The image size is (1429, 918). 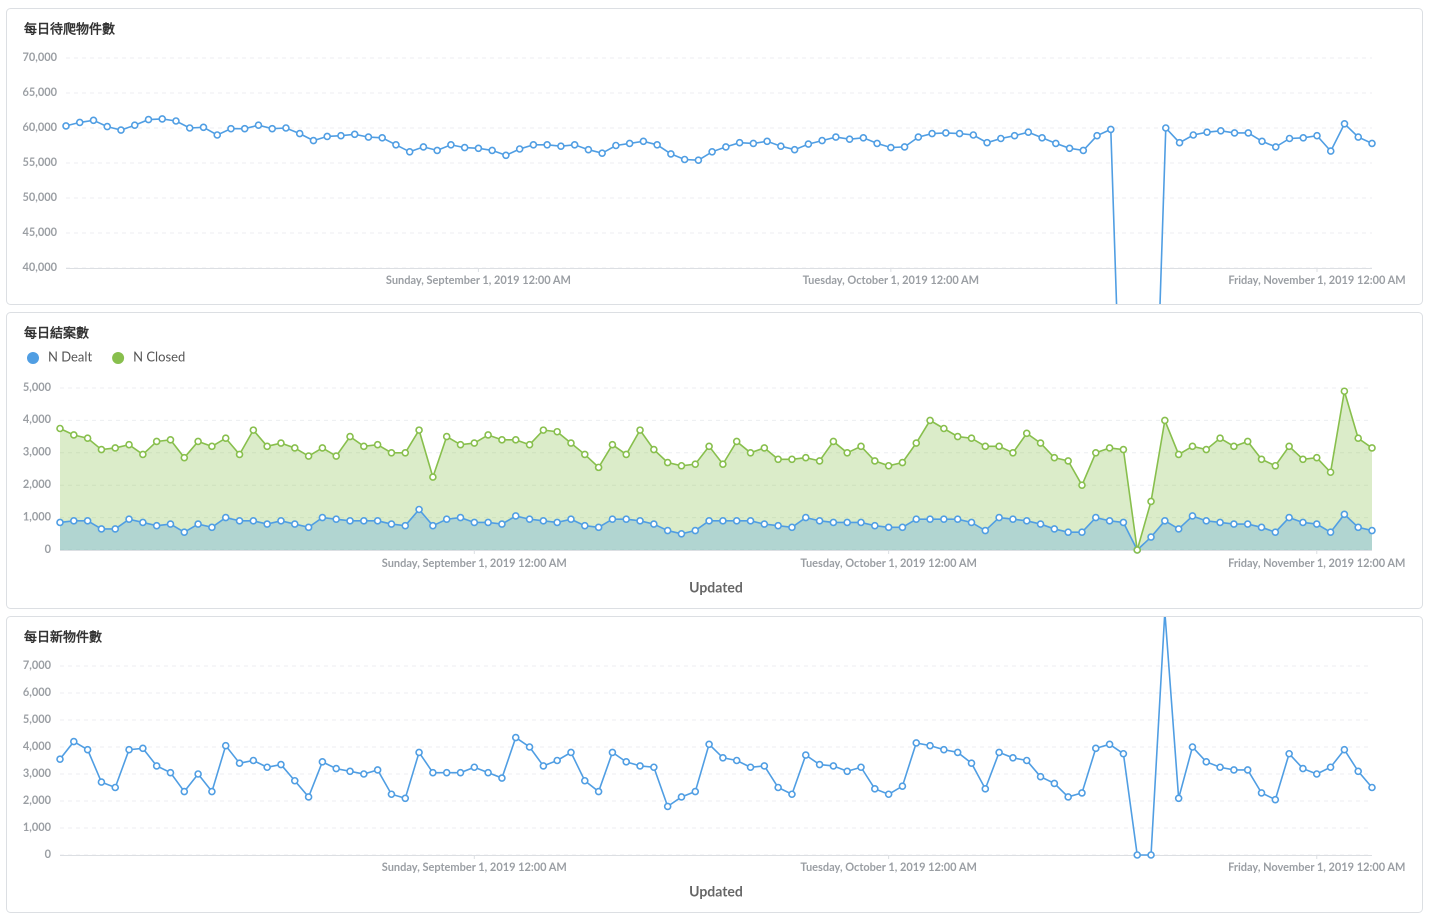 I want to click on x-tick-label: Tuesday, October 1, 2019 12:00 AM, so click(x=891, y=280).